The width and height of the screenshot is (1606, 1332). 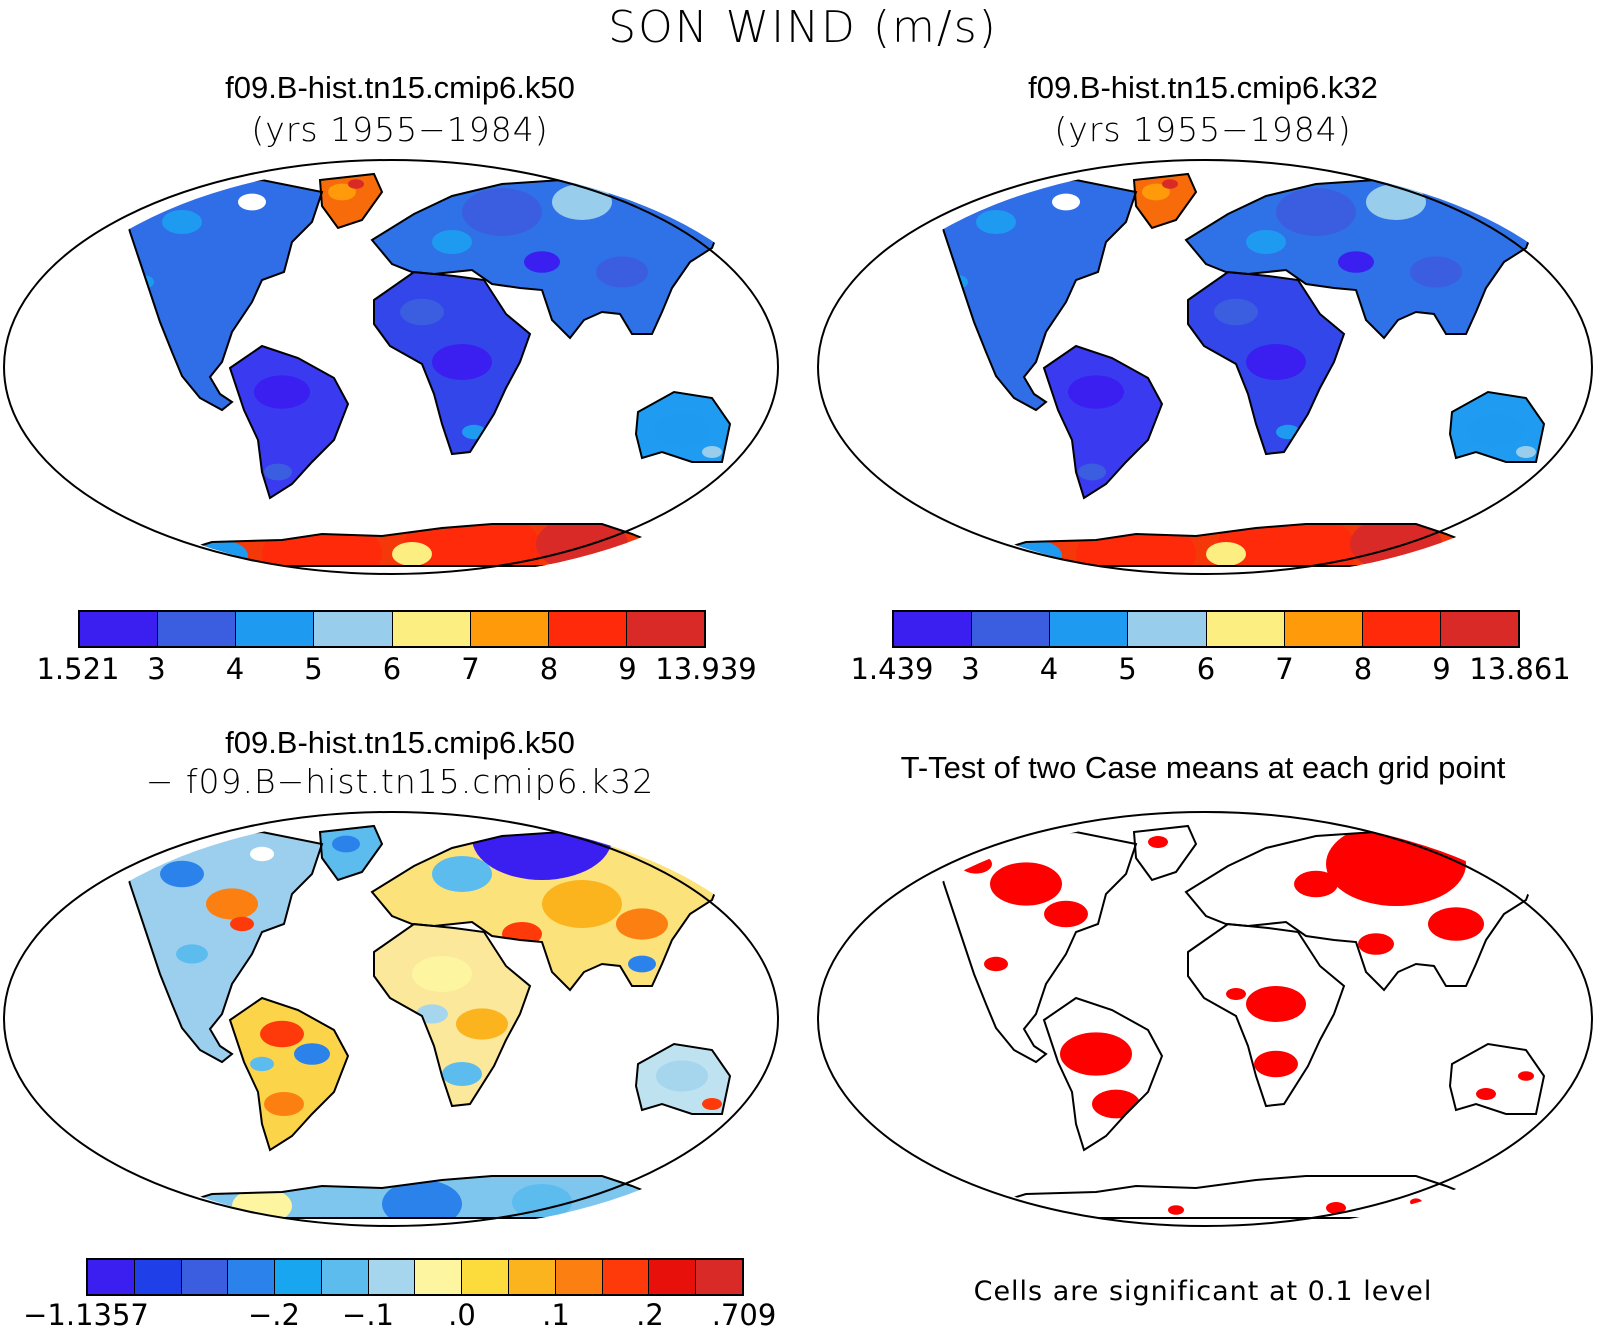 What do you see at coordinates (556, 1315) in the screenshot?
I see `colorbar-tick-label: .1` at bounding box center [556, 1315].